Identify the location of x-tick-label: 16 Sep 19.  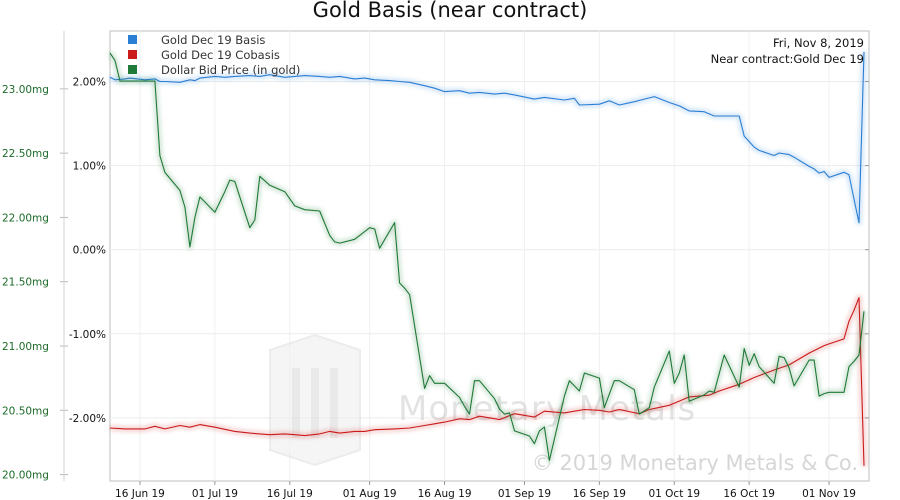
(599, 494).